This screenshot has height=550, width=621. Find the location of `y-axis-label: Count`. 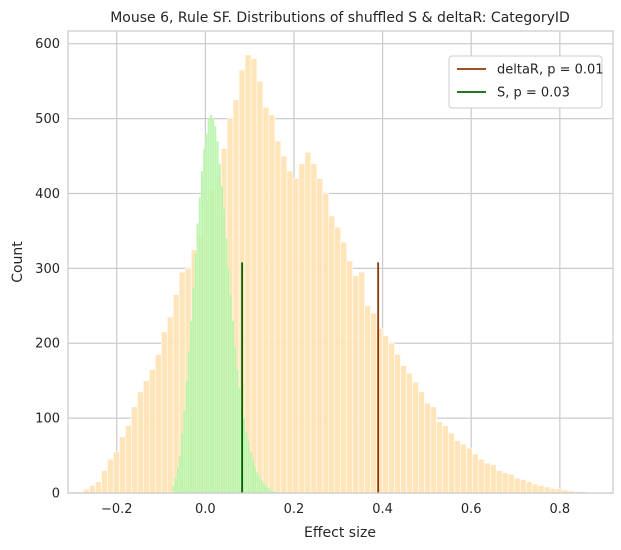

y-axis-label: Count is located at coordinates (18, 262).